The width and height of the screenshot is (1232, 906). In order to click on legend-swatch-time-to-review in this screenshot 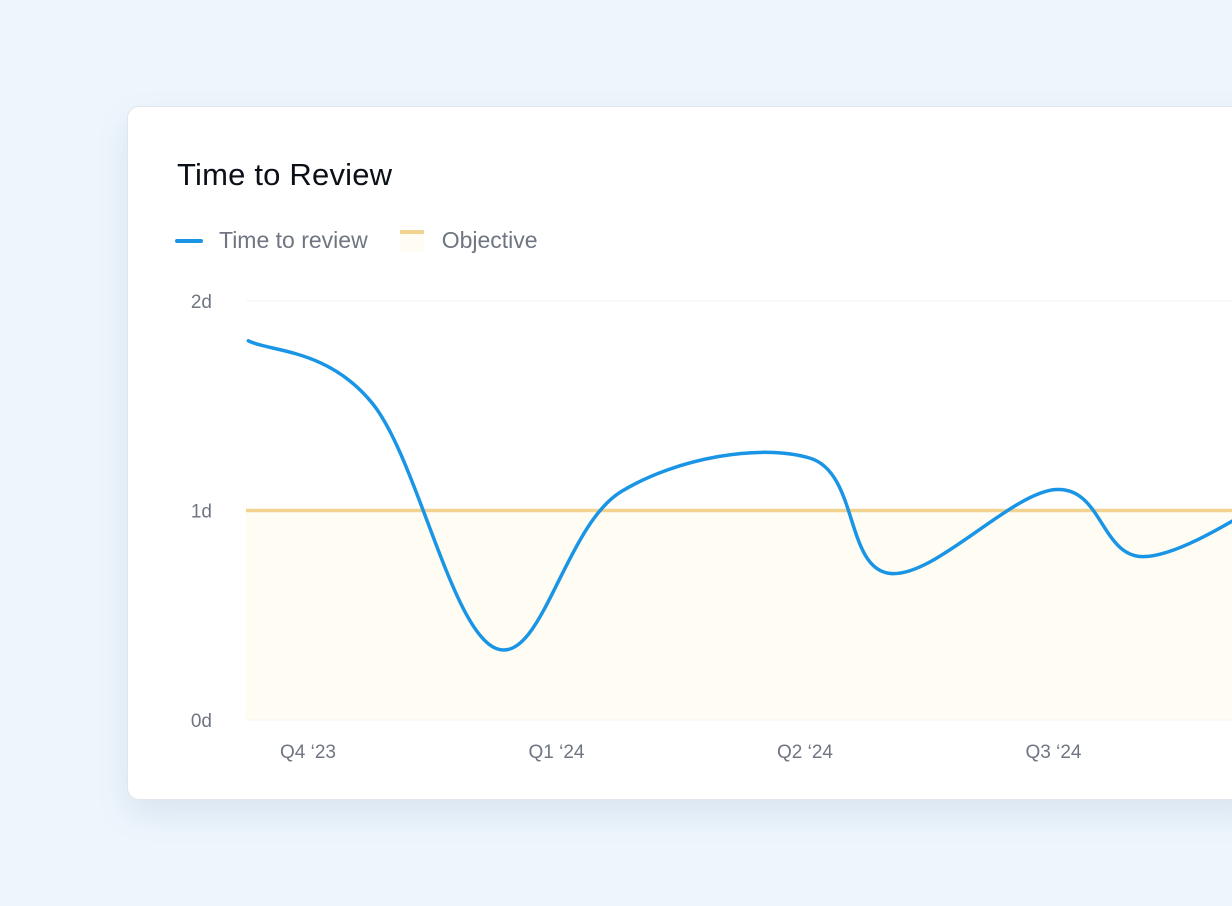, I will do `click(189, 240)`.